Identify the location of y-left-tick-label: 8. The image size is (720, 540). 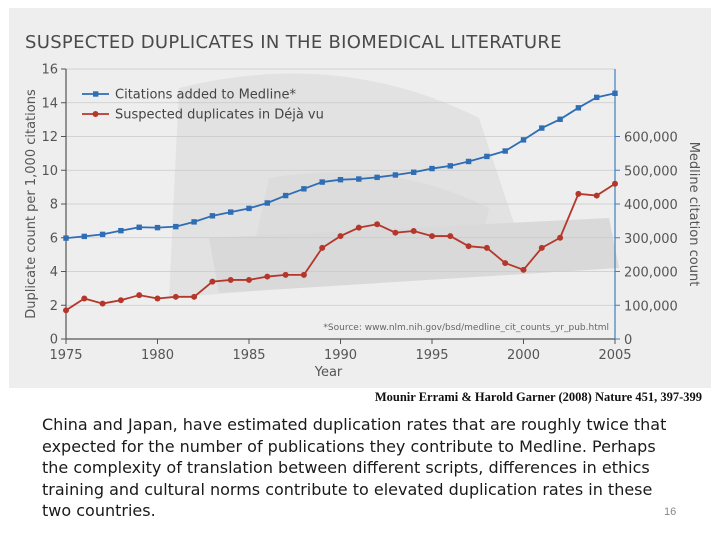
(54, 205).